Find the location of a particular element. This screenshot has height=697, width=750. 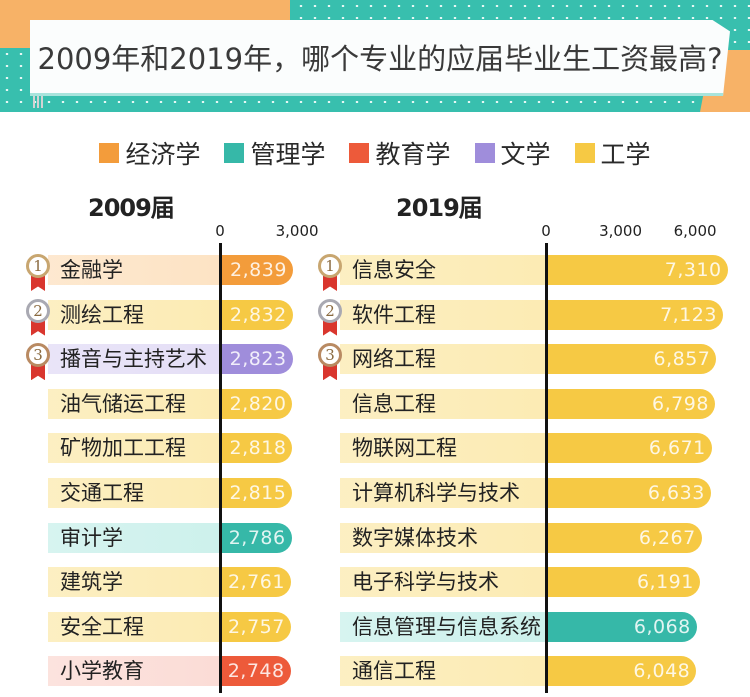

bar: 6,857 is located at coordinates (631, 359).